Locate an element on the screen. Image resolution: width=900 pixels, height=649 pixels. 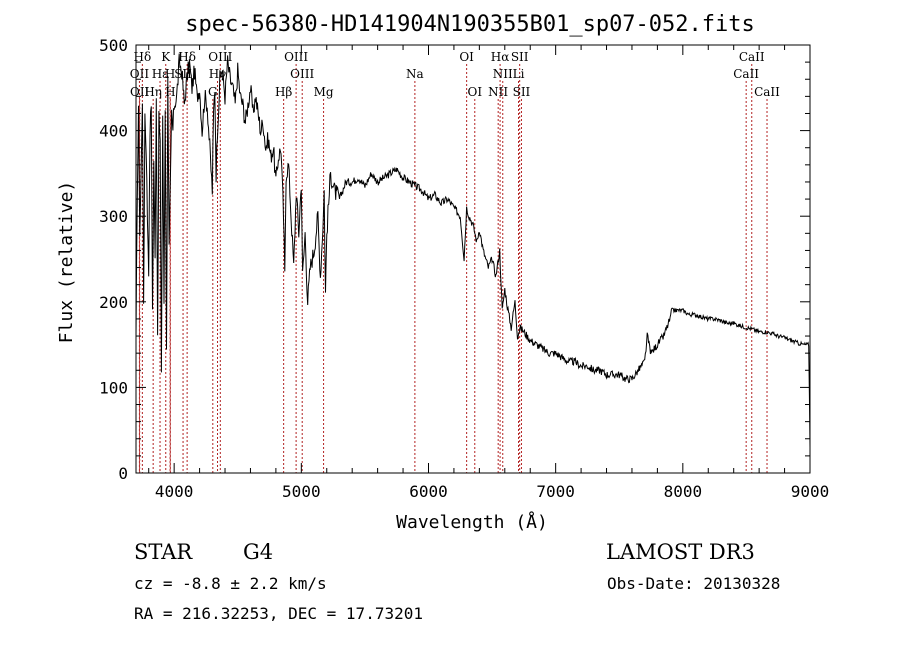
x-tick-label: 4000 is located at coordinates (174, 491).